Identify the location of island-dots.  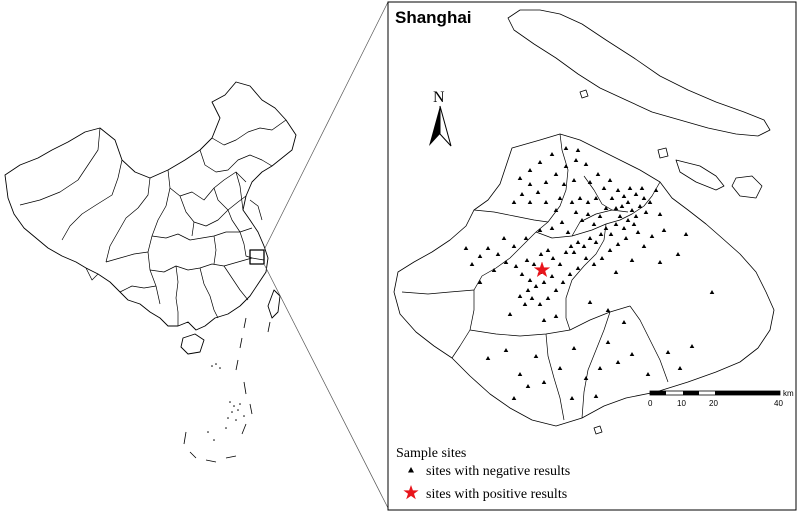
(226, 402).